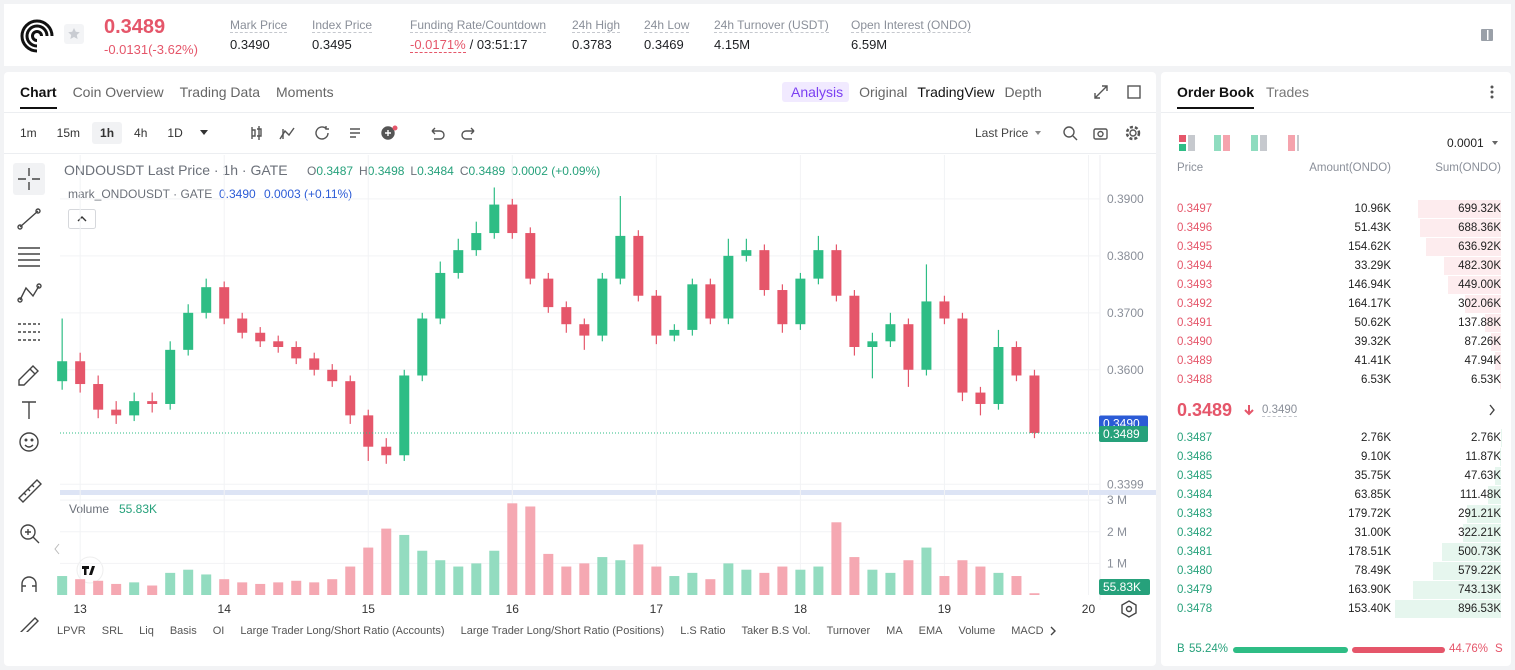 The image size is (1515, 670). Describe the element at coordinates (1129, 609) in the screenshot. I see `axis-settings` at that location.